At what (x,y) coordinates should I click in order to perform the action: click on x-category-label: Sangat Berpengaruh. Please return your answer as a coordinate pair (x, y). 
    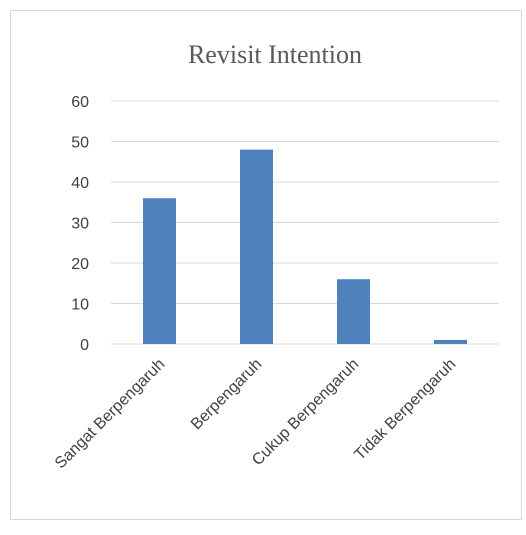
    Looking at the image, I should click on (110, 414).